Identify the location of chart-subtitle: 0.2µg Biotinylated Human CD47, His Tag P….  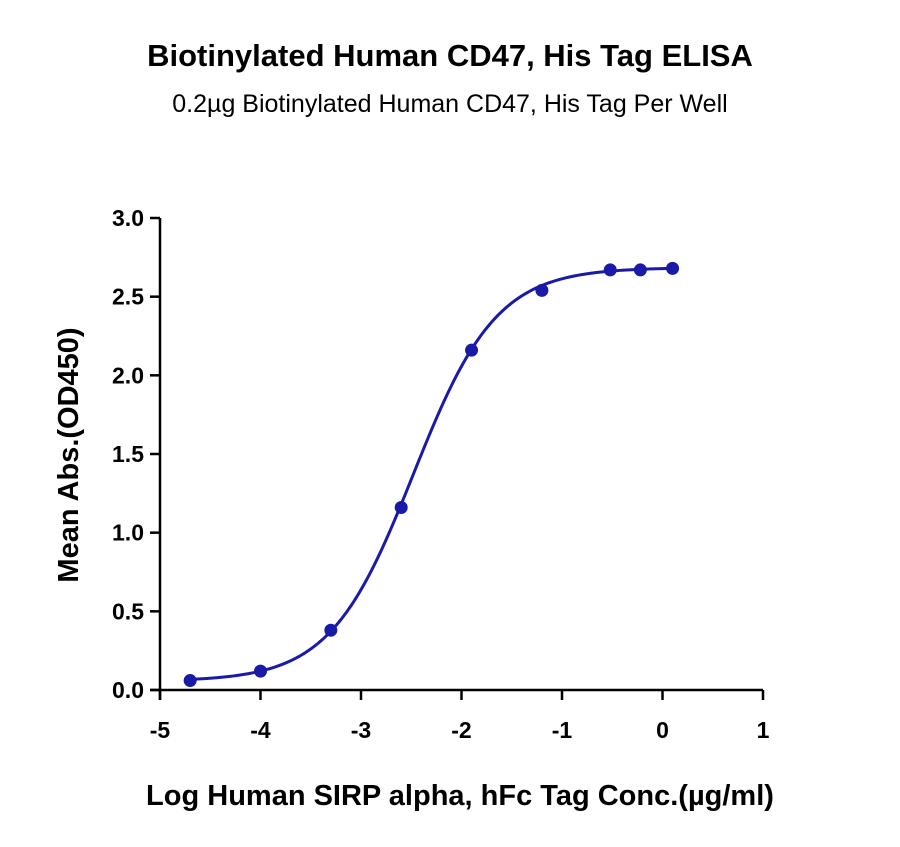
(450, 104).